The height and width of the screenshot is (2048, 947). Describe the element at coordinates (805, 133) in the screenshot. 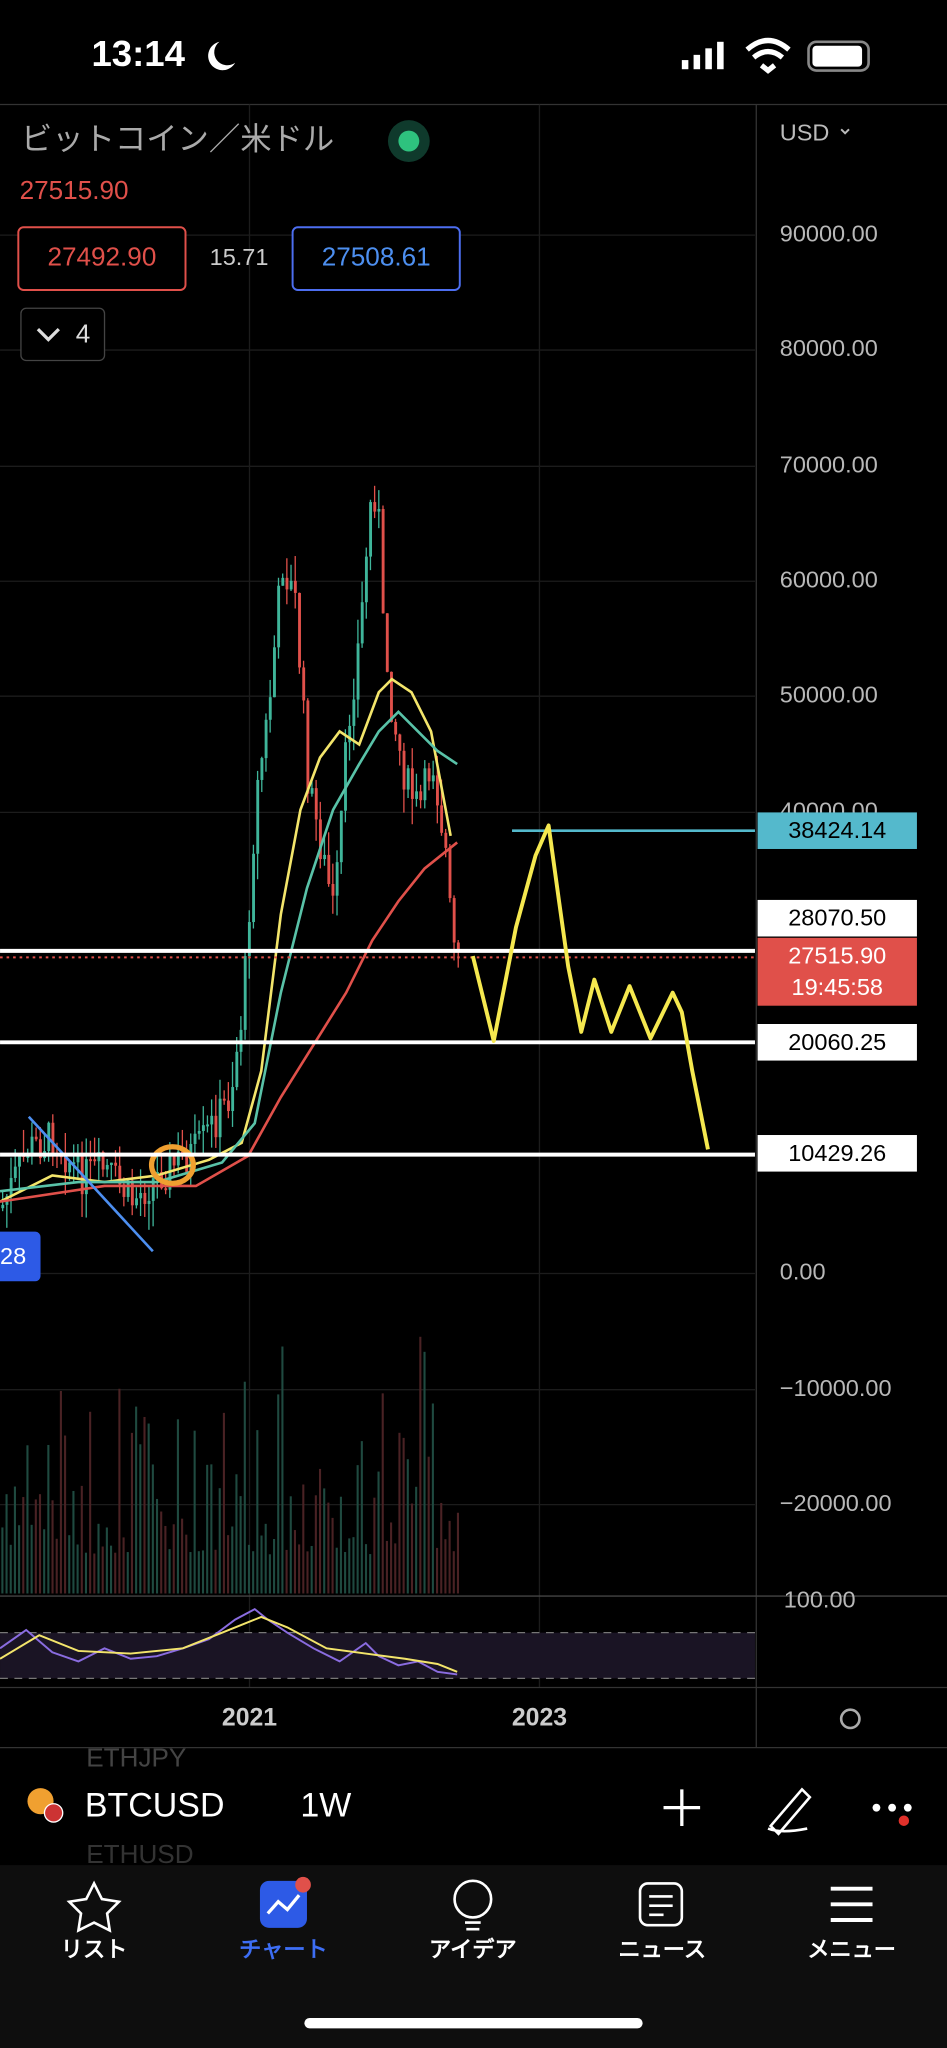

I see `currency: USD` at that location.